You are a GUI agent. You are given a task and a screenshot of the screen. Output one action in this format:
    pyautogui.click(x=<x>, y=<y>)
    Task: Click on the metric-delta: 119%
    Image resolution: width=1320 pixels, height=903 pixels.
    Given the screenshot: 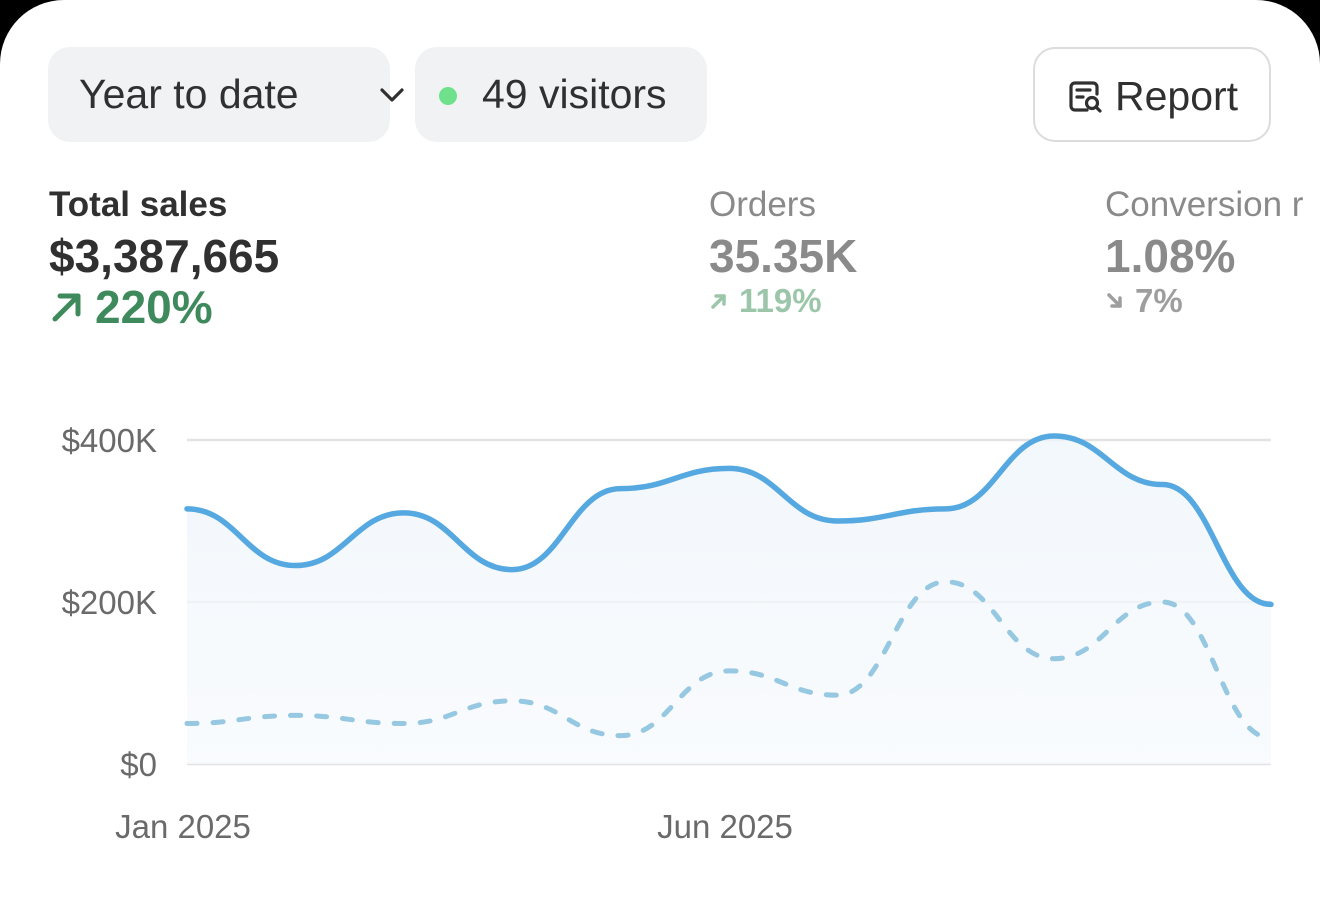 What is the action you would take?
    pyautogui.click(x=783, y=301)
    